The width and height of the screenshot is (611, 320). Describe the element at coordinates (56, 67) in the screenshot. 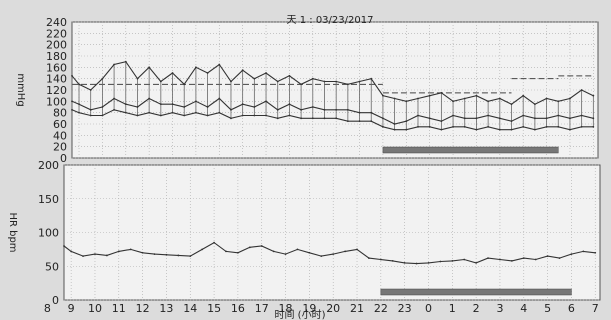

I see `bp-y-tick-label: 160` at that location.